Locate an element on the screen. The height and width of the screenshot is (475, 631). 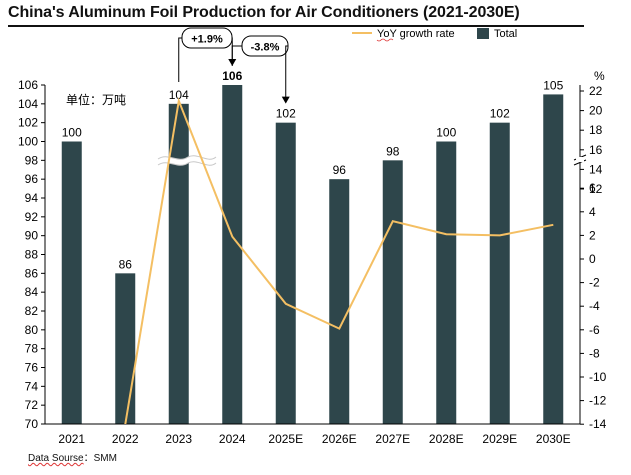
bar-2028E is located at coordinates (446, 282).